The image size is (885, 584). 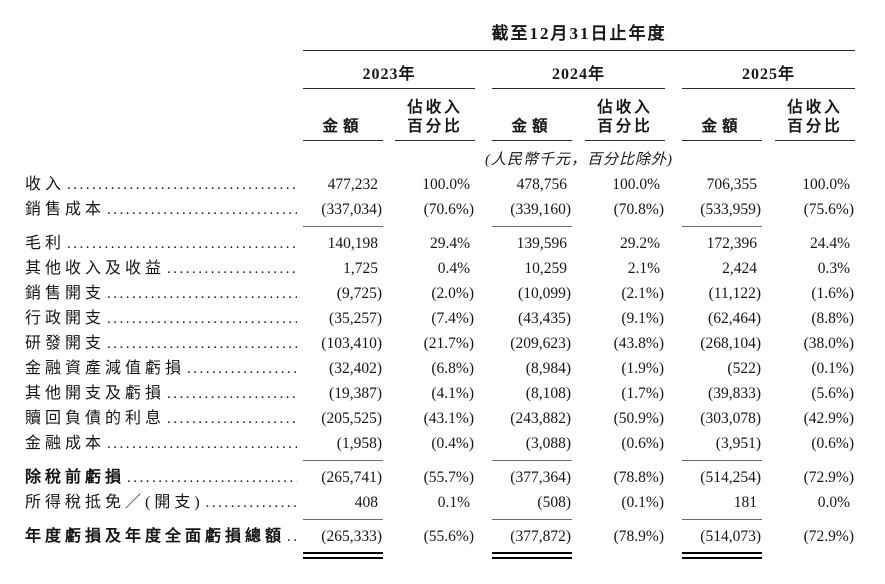 I want to click on amount-cell: (303,078), so click(x=730, y=418).